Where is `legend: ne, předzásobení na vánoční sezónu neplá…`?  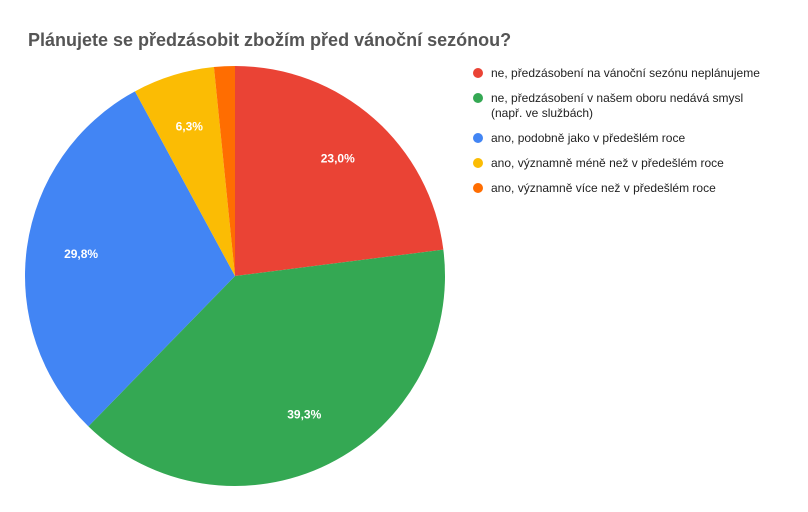
legend: ne, předzásobení na vánoční sezónu neplá… is located at coordinates (620, 136).